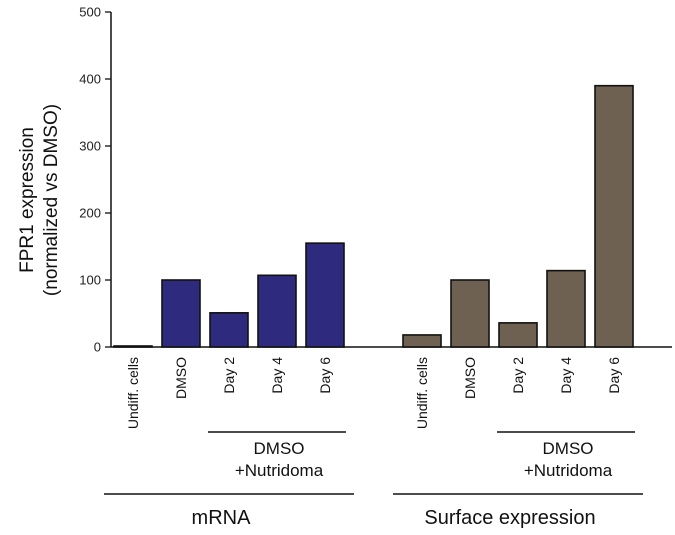 The height and width of the screenshot is (535, 675). I want to click on y-ticks: 0 100 200 300 400 500, so click(95, 180).